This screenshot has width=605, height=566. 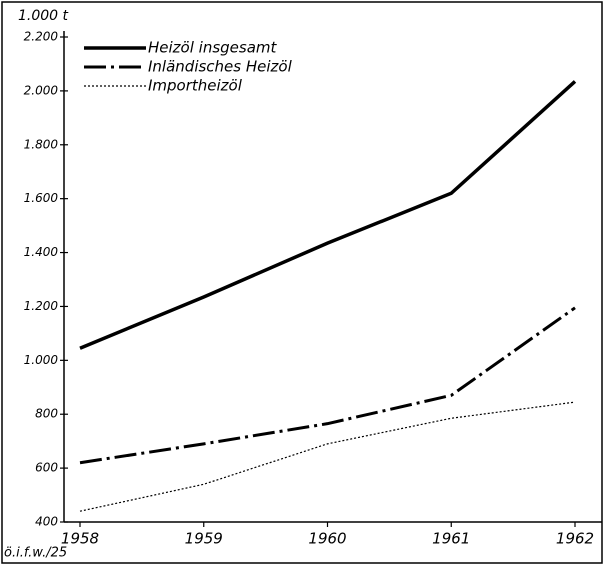 I want to click on y-tick-label: 1.000, so click(x=41, y=360).